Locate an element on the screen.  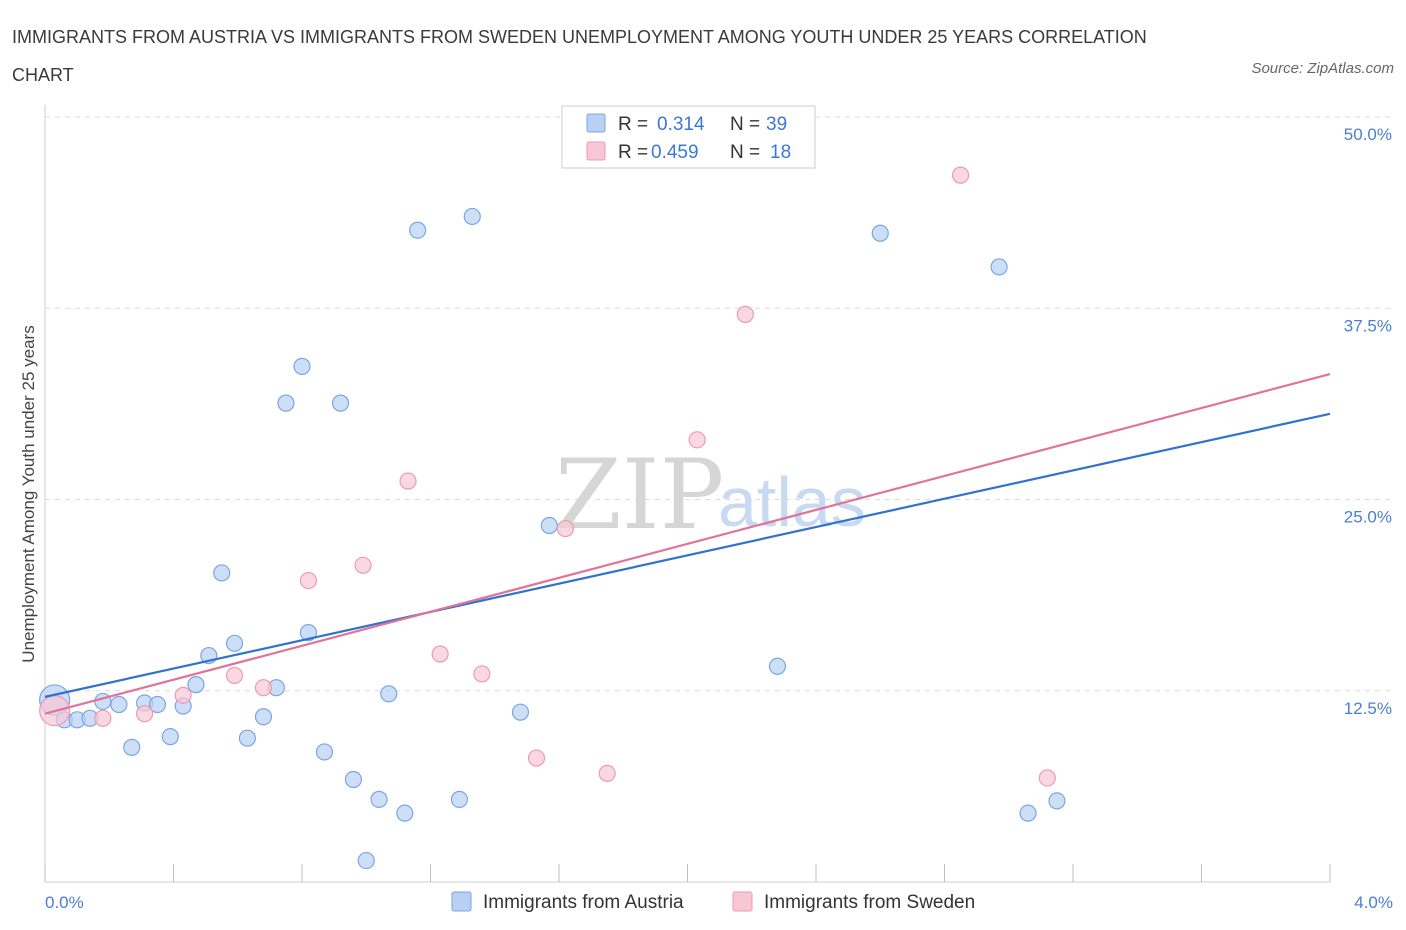
legend-austria-r-value: 0.314 is located at coordinates (681, 124).